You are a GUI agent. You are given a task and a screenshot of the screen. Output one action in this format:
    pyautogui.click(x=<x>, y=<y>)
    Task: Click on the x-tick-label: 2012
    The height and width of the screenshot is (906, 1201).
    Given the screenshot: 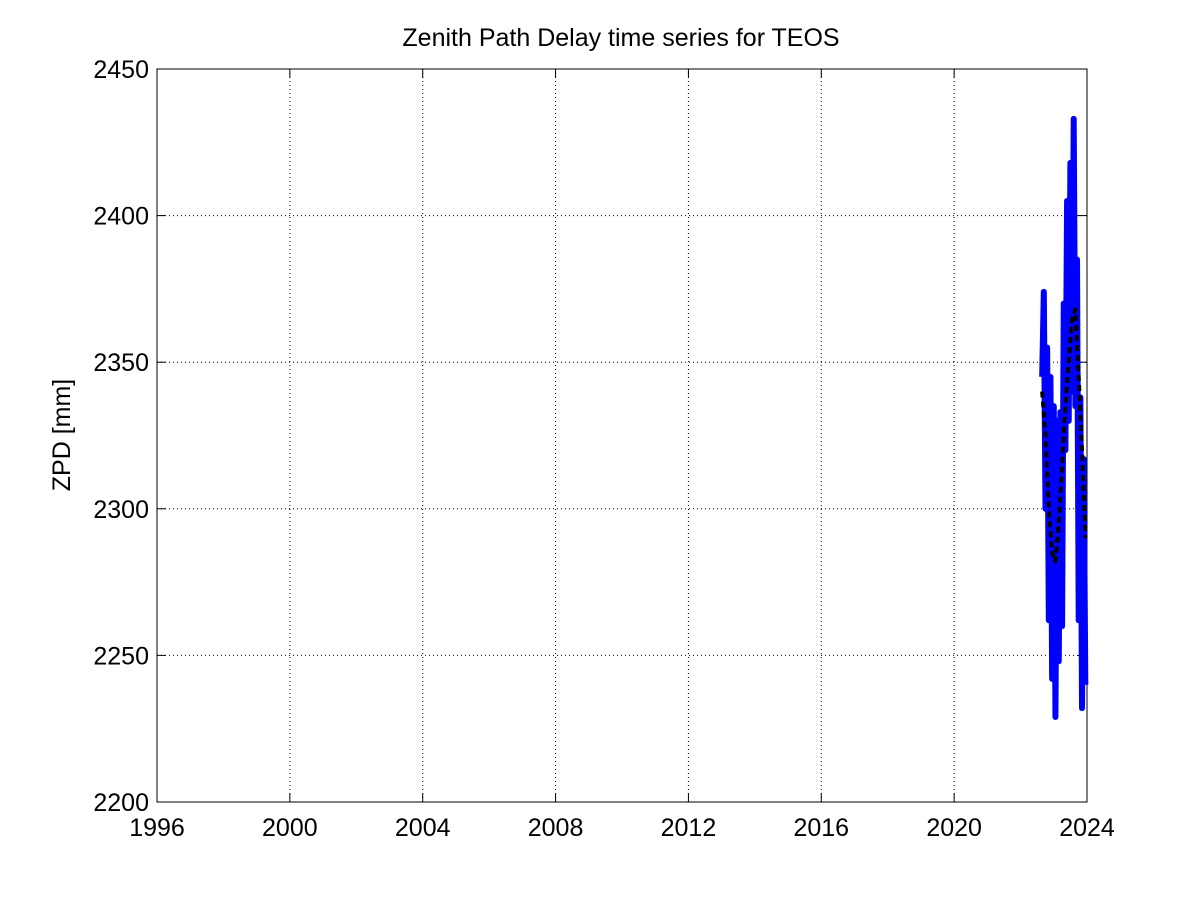 What is the action you would take?
    pyautogui.click(x=689, y=828)
    